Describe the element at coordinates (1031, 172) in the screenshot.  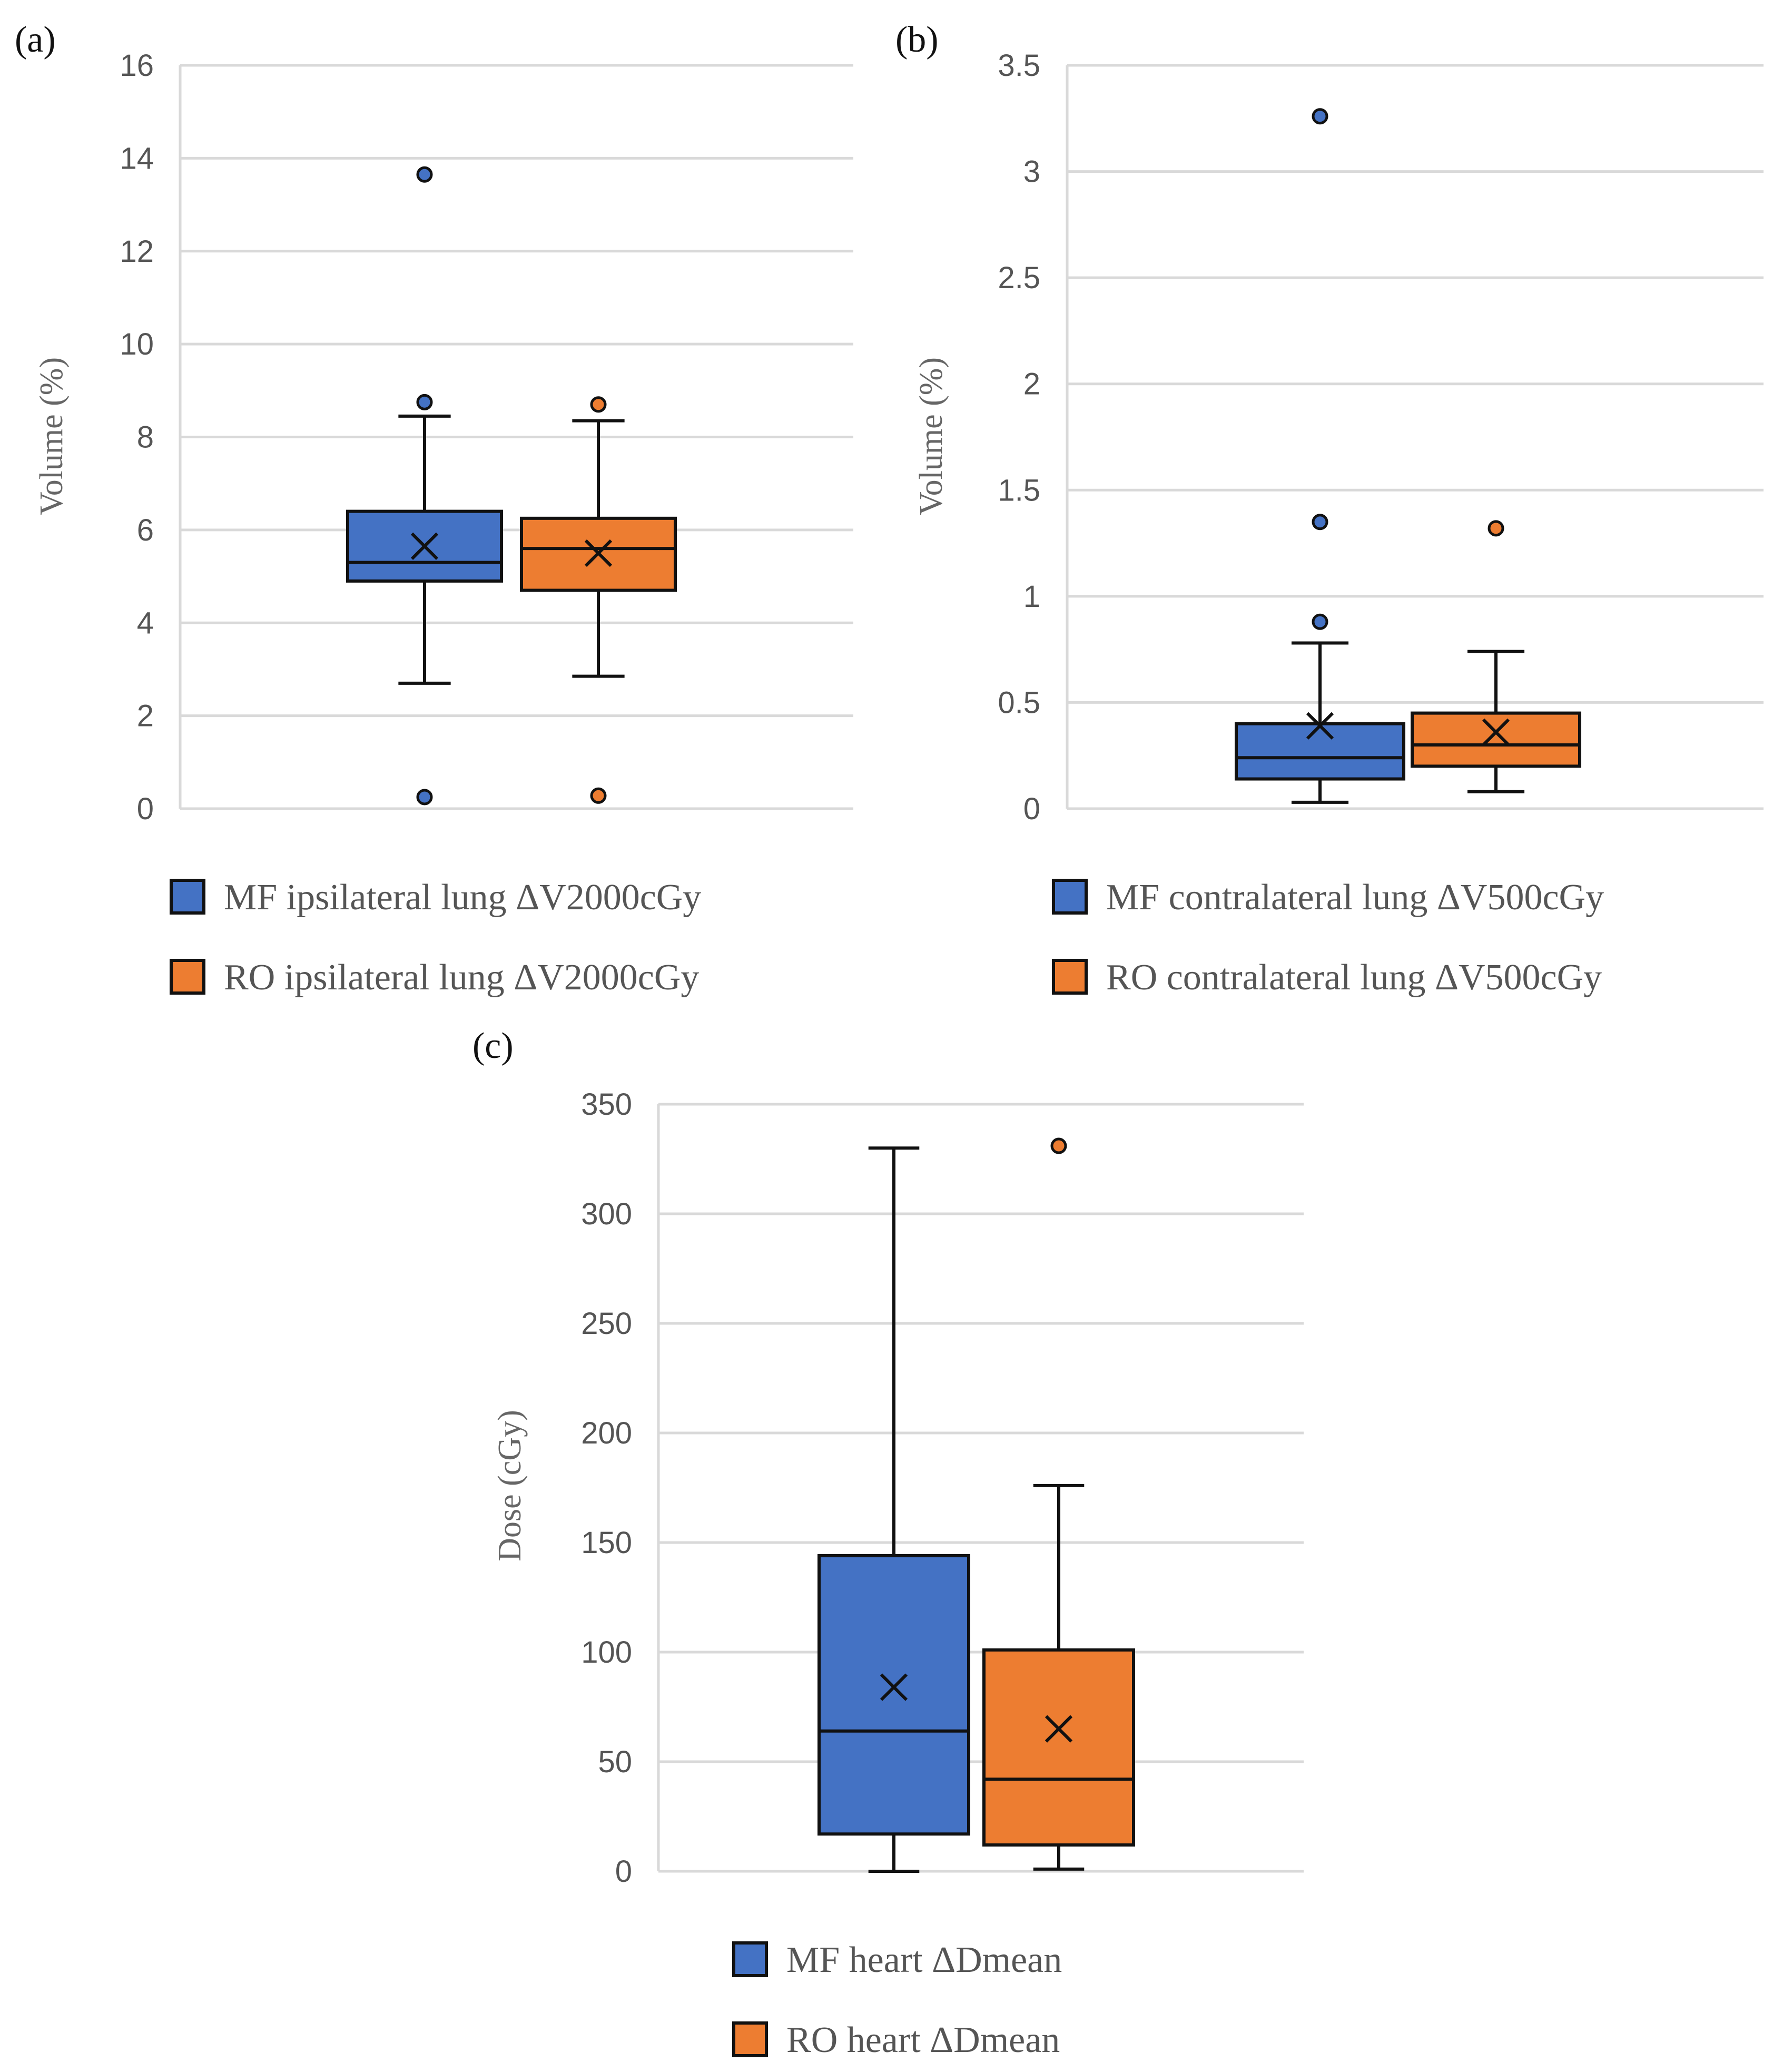
I see `y-tick-label: 3` at that location.